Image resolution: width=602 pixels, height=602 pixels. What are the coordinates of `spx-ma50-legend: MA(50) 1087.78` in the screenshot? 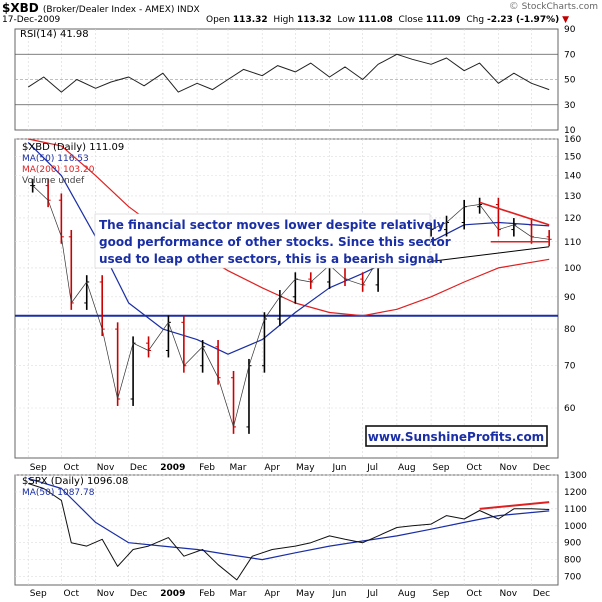 It's located at (58, 493).